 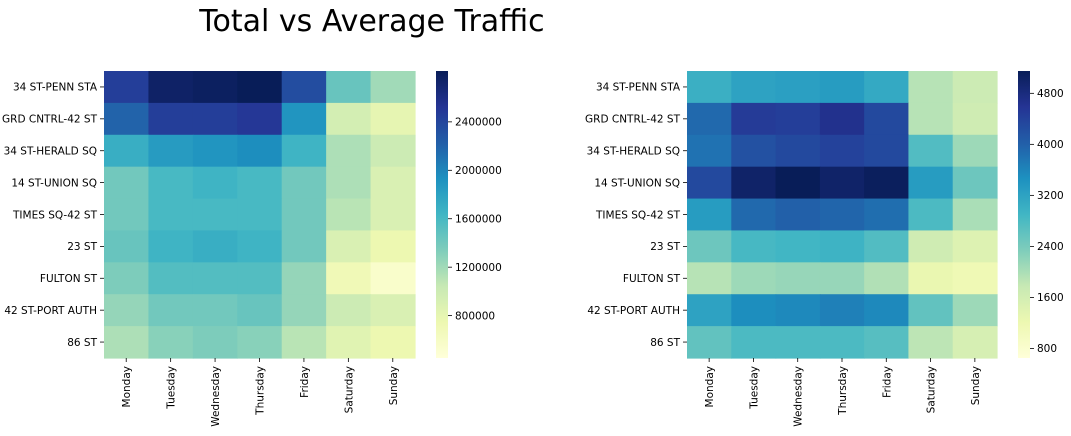 I want to click on day-label: Tuesday, so click(x=754, y=388).